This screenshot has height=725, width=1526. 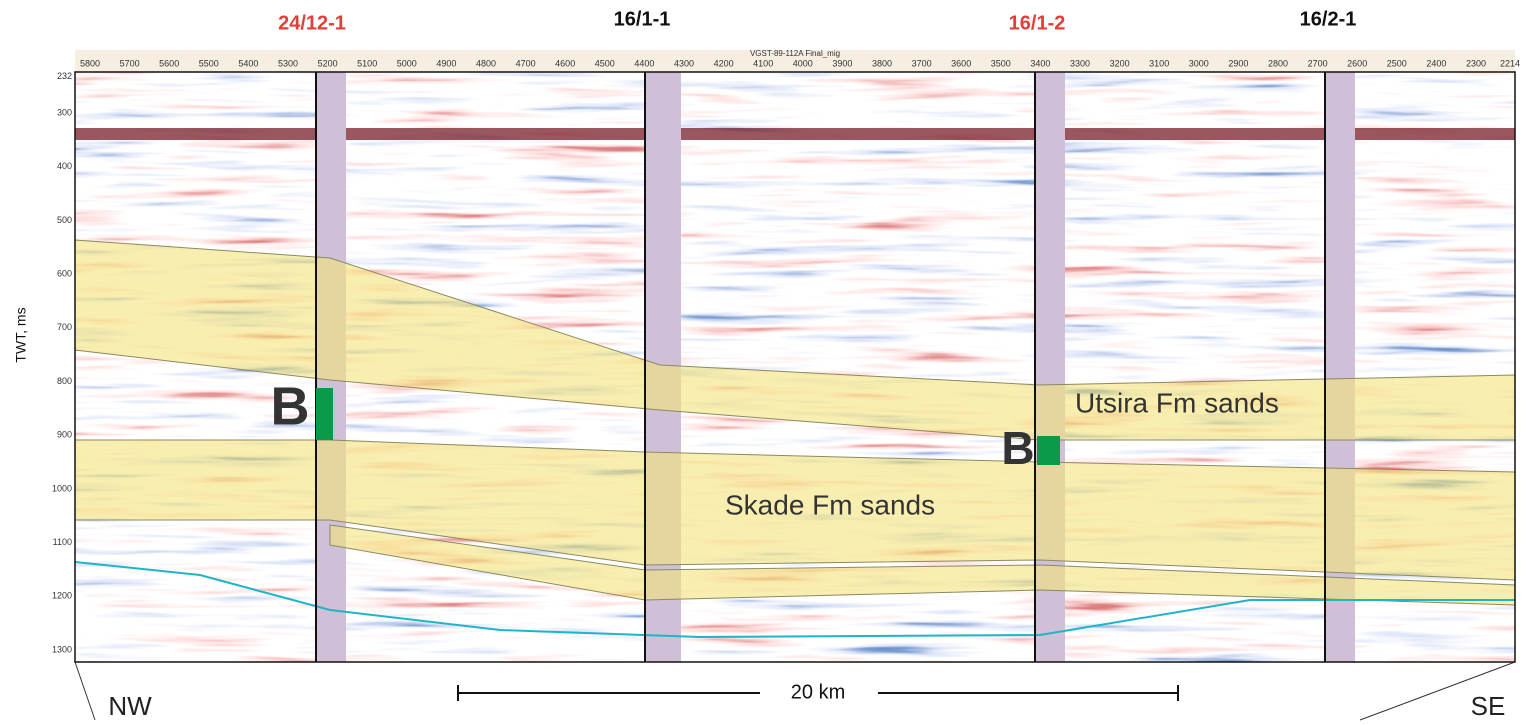 I want to click on twt-label: 500, so click(x=64, y=220).